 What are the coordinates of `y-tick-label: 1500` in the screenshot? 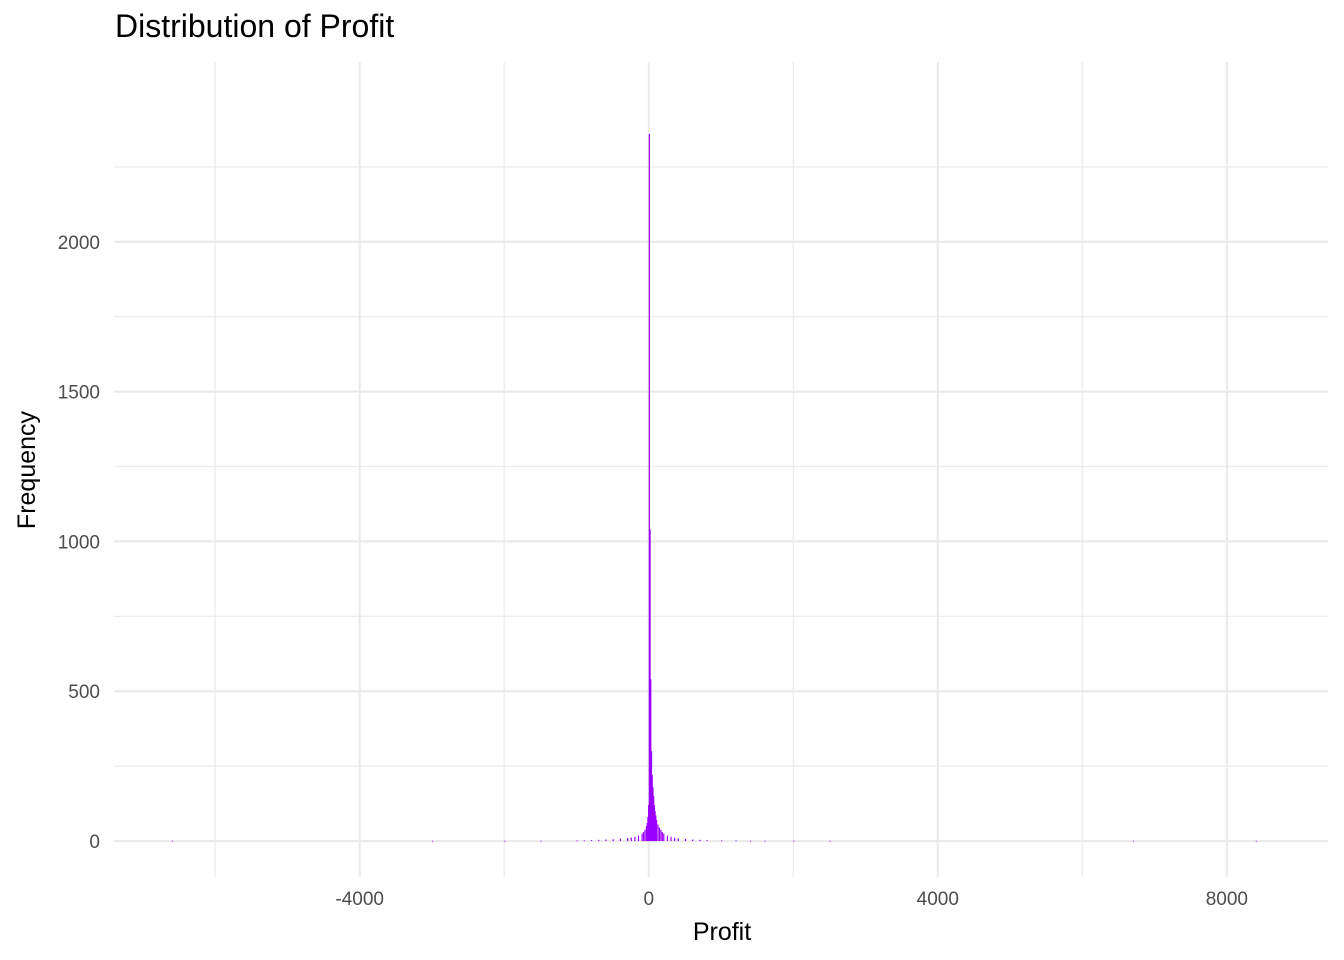 It's located at (79, 393).